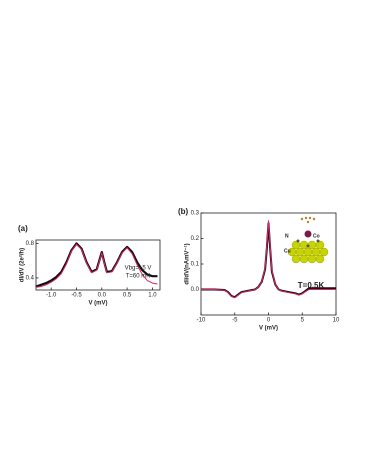 The width and height of the screenshot is (368, 451). I want to click on panel-label: (b), so click(183, 211).